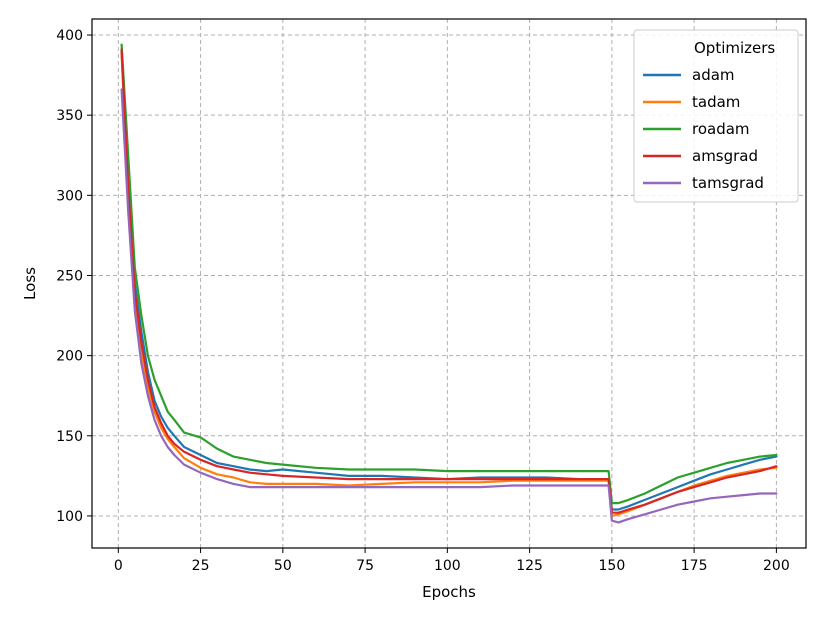 This screenshot has width=830, height=623. What do you see at coordinates (612, 566) in the screenshot?
I see `x-tick-label: 150` at bounding box center [612, 566].